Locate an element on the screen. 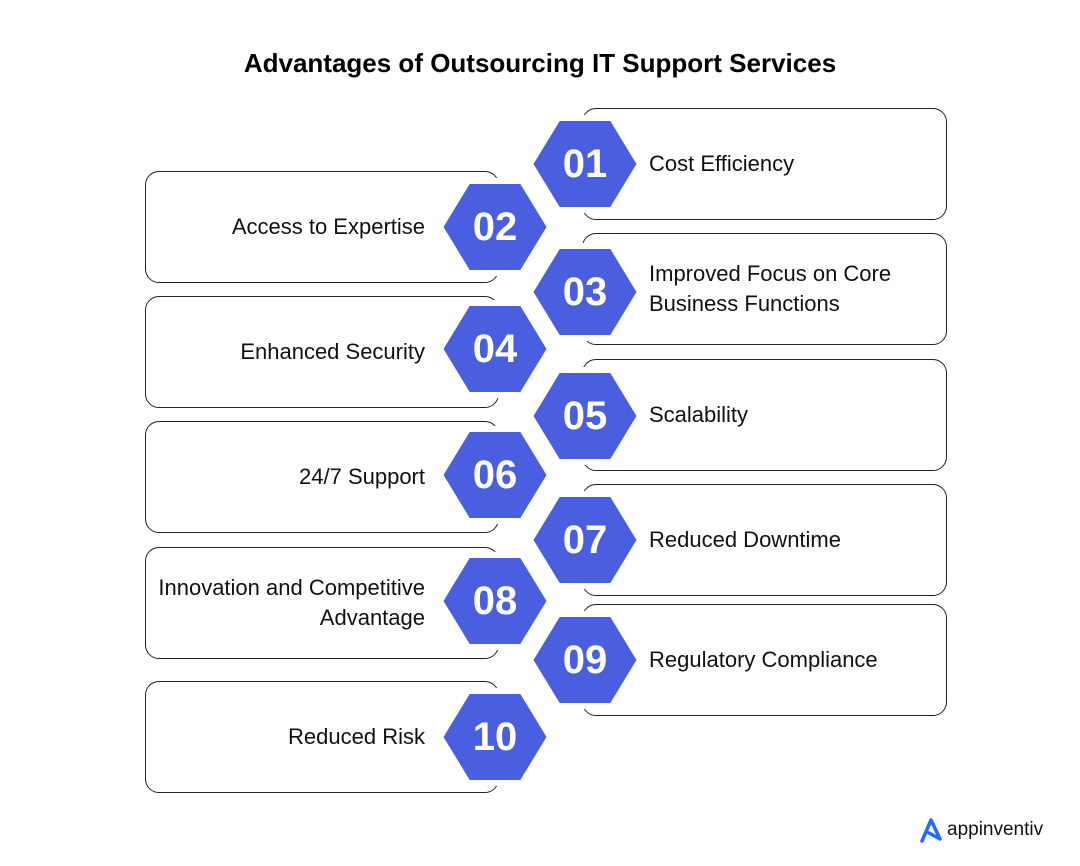 The height and width of the screenshot is (866, 1080). advantage-label: Scalability is located at coordinates (699, 414).